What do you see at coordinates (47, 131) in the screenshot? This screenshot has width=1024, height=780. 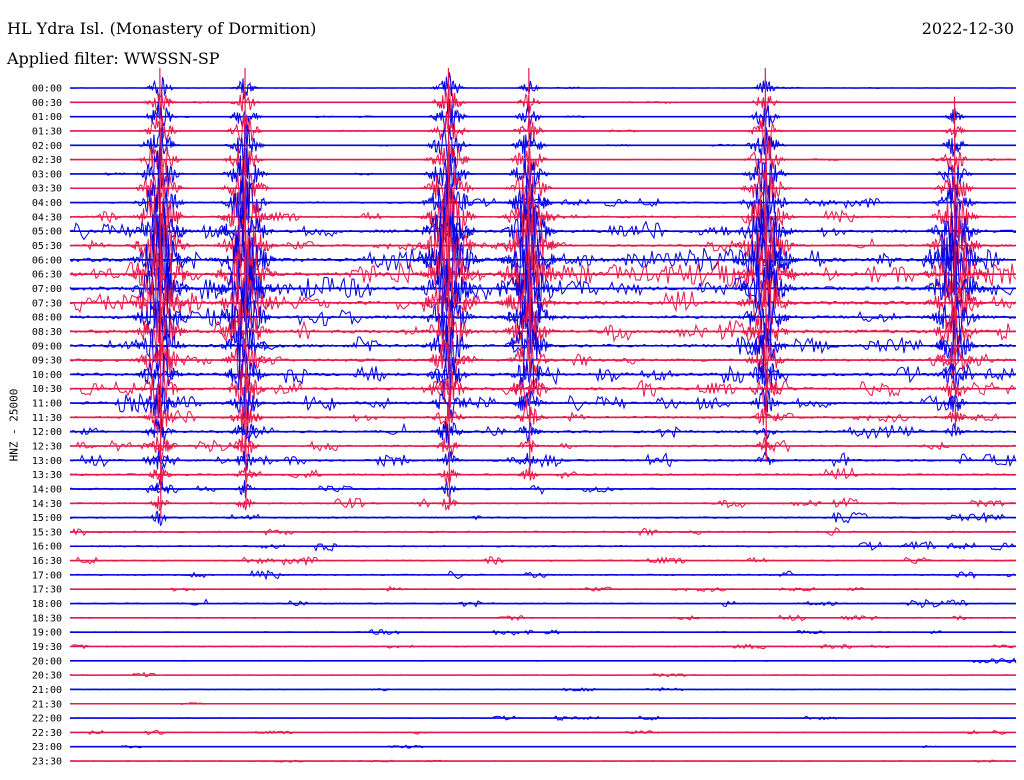 I see `row-time-label: 01:30` at bounding box center [47, 131].